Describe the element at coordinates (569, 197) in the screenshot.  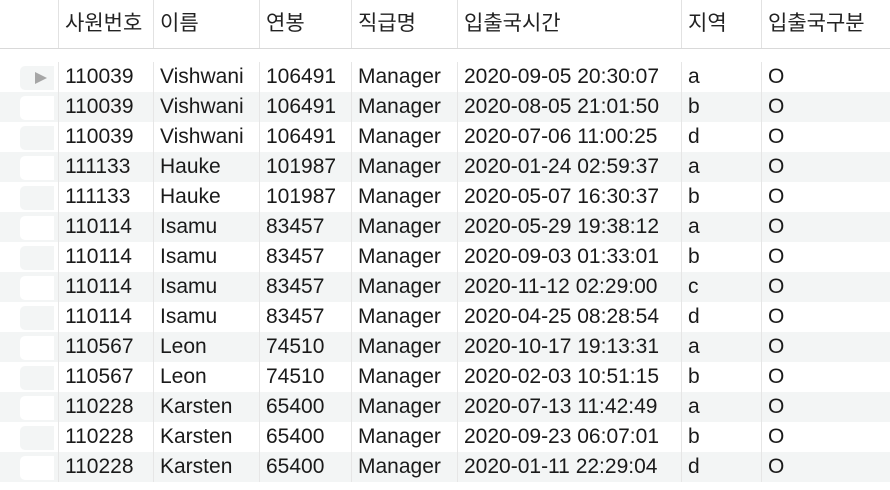
I see `cell-entry-exit-time: 2020-05-07 16:30:37` at that location.